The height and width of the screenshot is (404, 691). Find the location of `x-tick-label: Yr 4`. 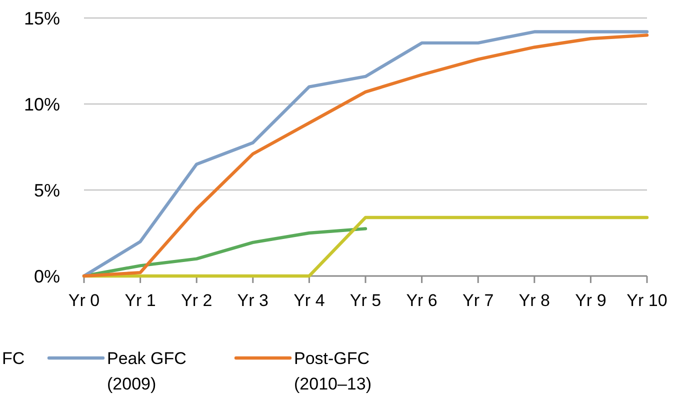

x-tick-label: Yr 4 is located at coordinates (309, 300).